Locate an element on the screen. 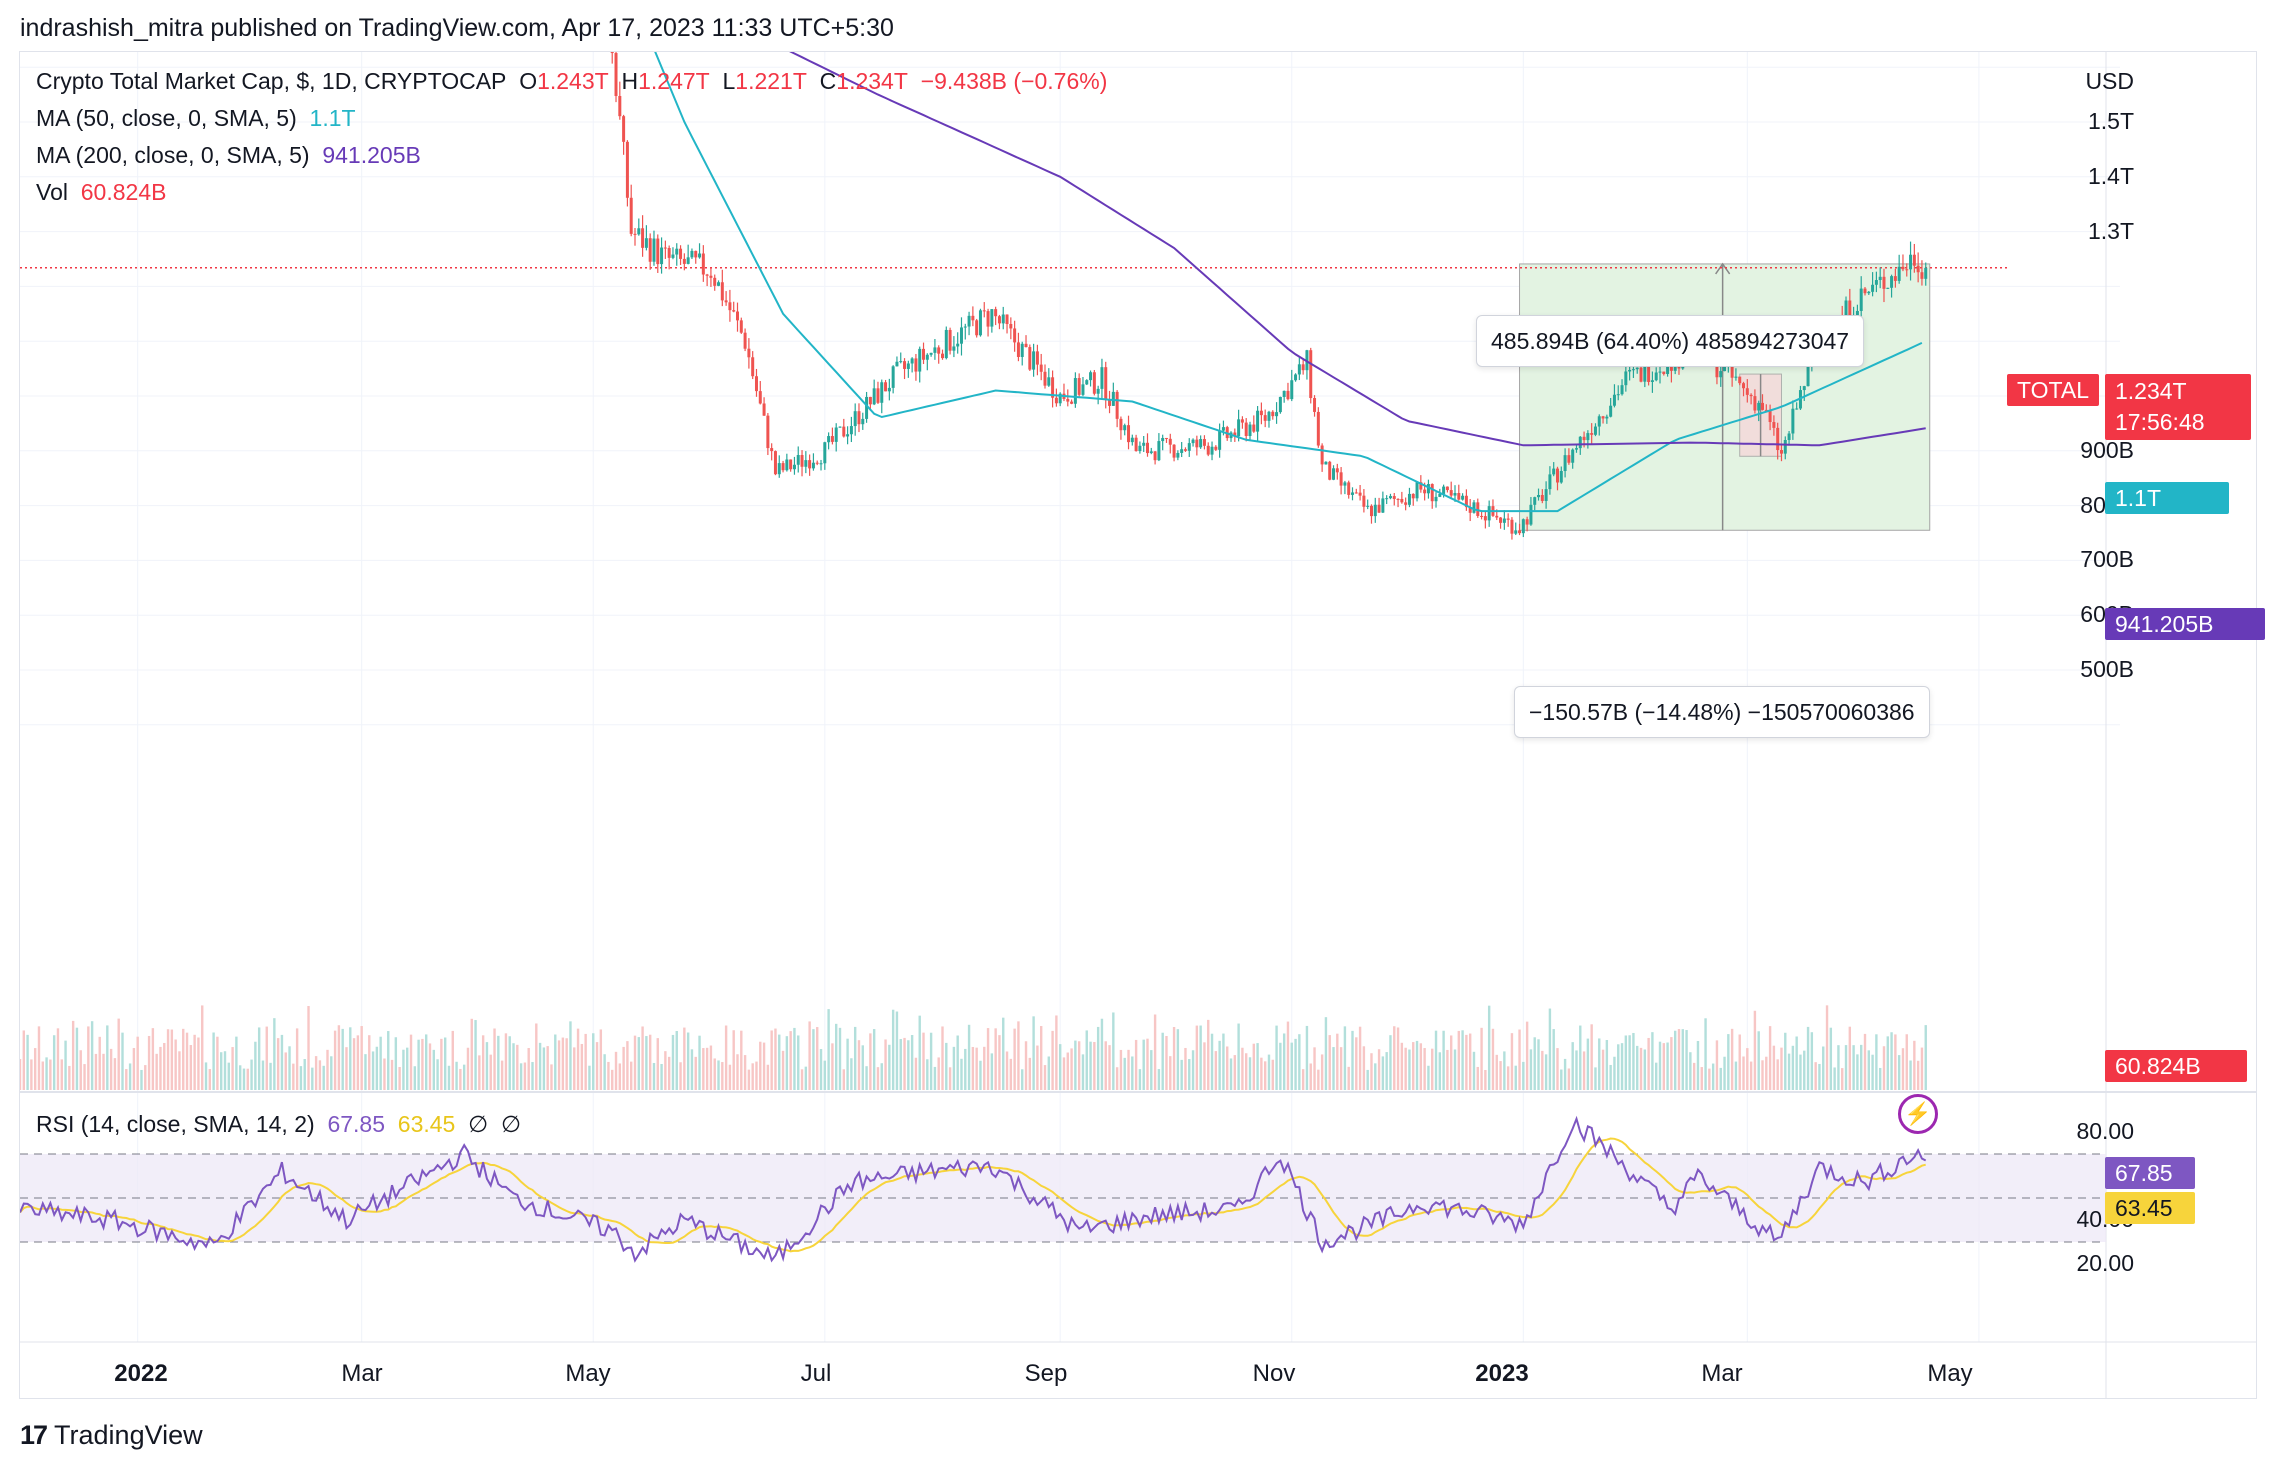  time-label-jul-2022: Jul is located at coordinates (816, 1373).